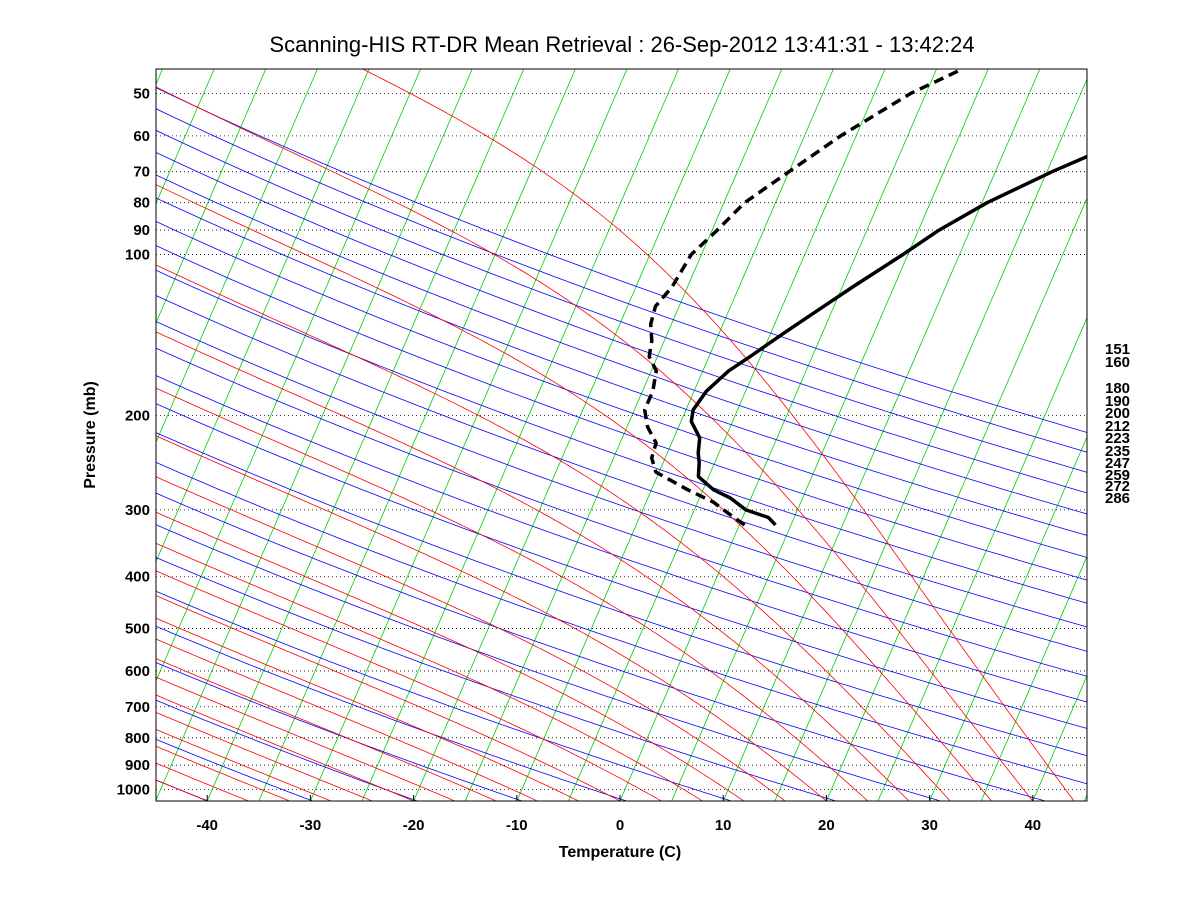 This screenshot has width=1200, height=900. I want to click on y-axis-label: Pressure (mb), so click(90, 435).